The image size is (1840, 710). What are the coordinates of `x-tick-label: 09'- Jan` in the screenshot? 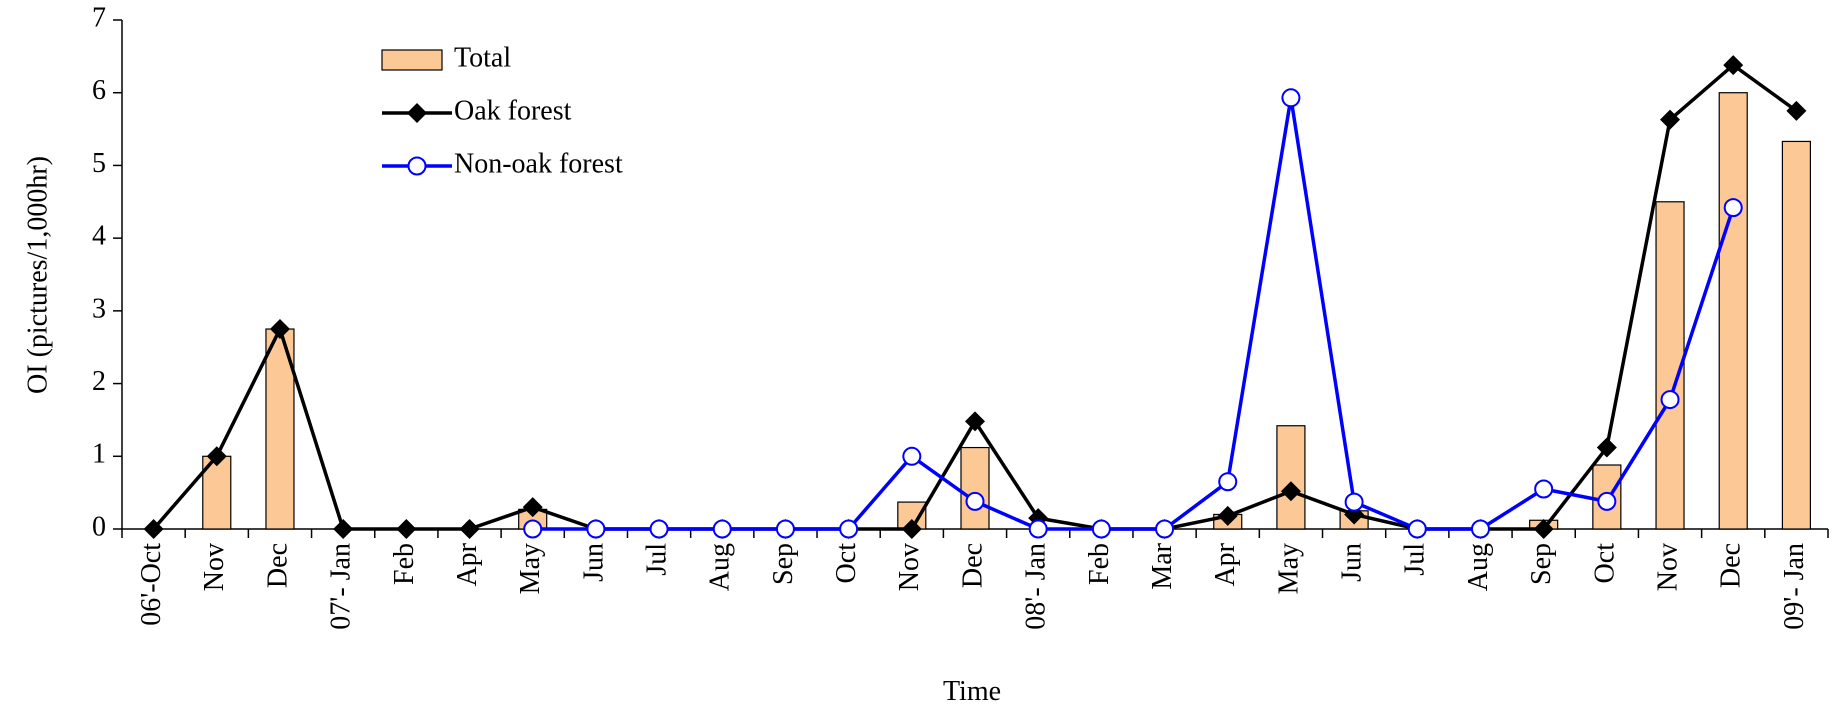 It's located at (1794, 586).